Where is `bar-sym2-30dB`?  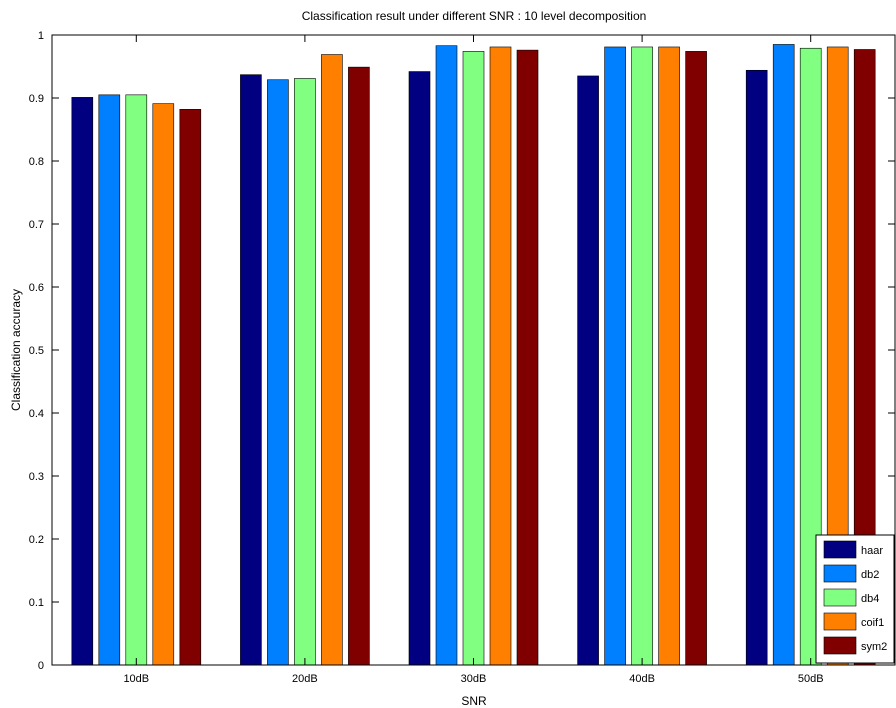 bar-sym2-30dB is located at coordinates (527, 357).